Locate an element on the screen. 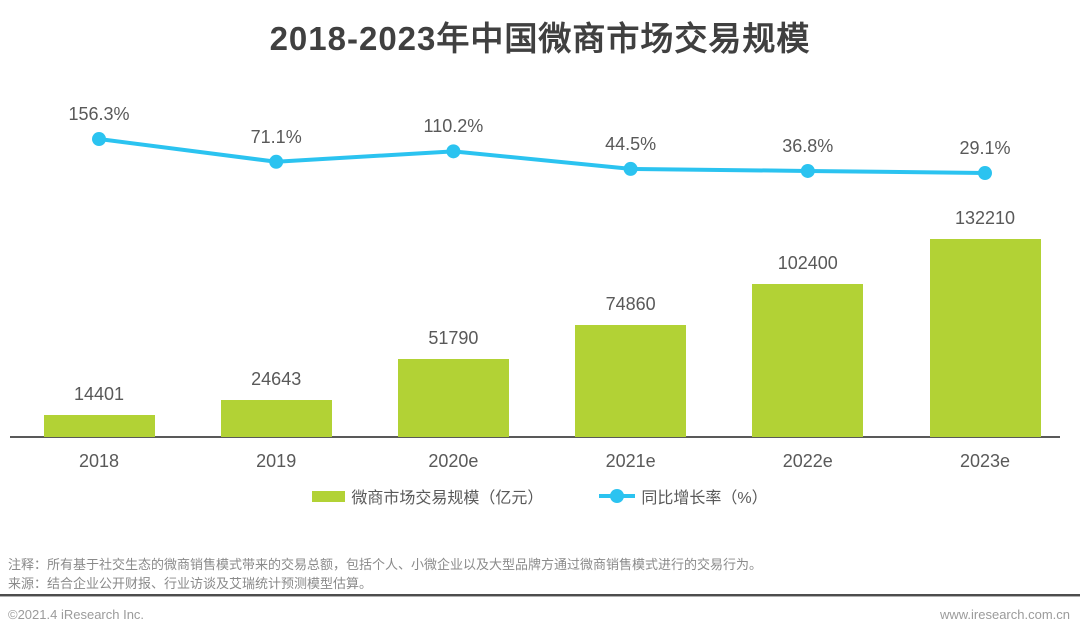 The image size is (1080, 633). line-series-swatch-icon is located at coordinates (617, 496).